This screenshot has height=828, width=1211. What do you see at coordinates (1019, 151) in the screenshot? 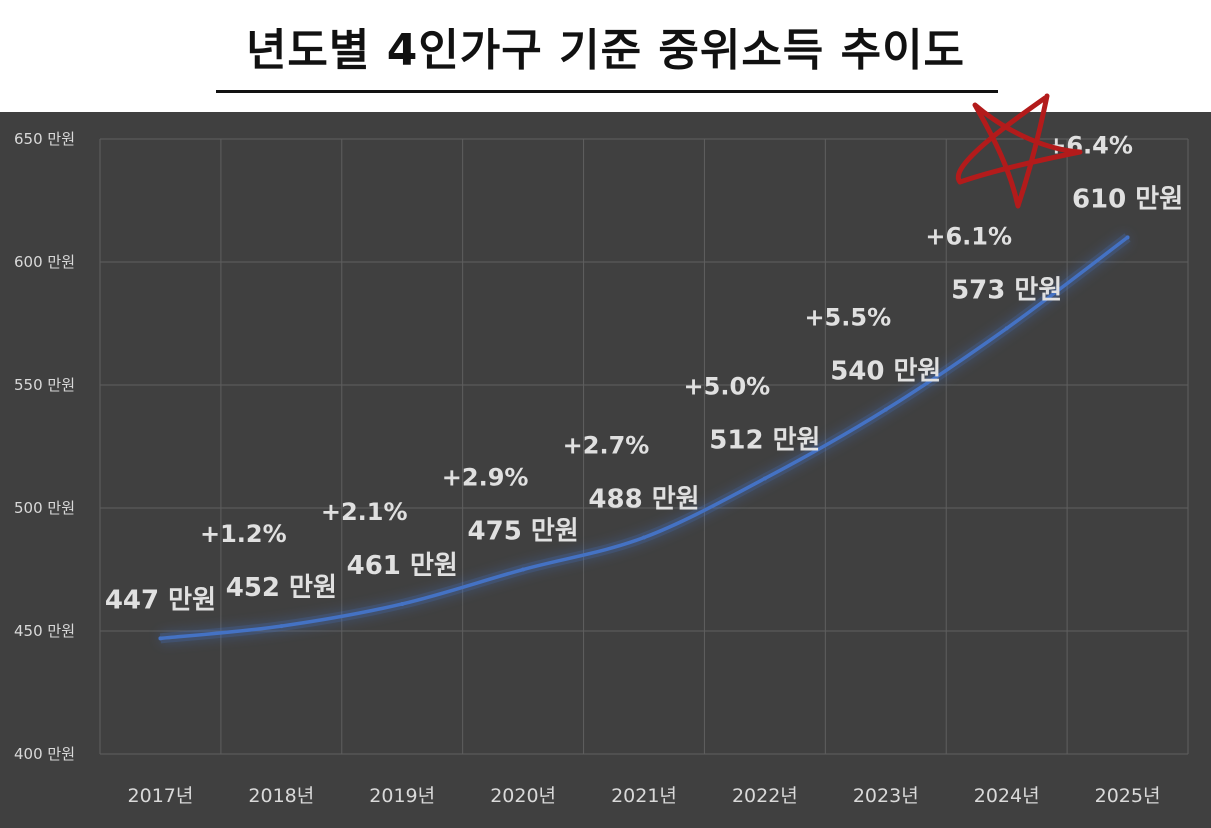
I see `red-star-icon` at bounding box center [1019, 151].